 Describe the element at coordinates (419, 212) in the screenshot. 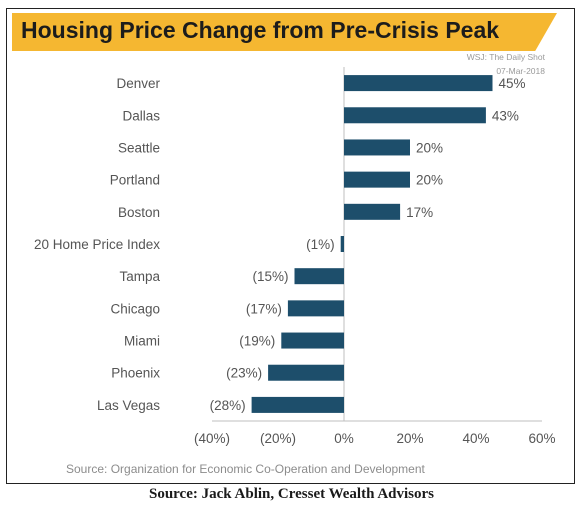

I see `data-label-5: 17%` at that location.